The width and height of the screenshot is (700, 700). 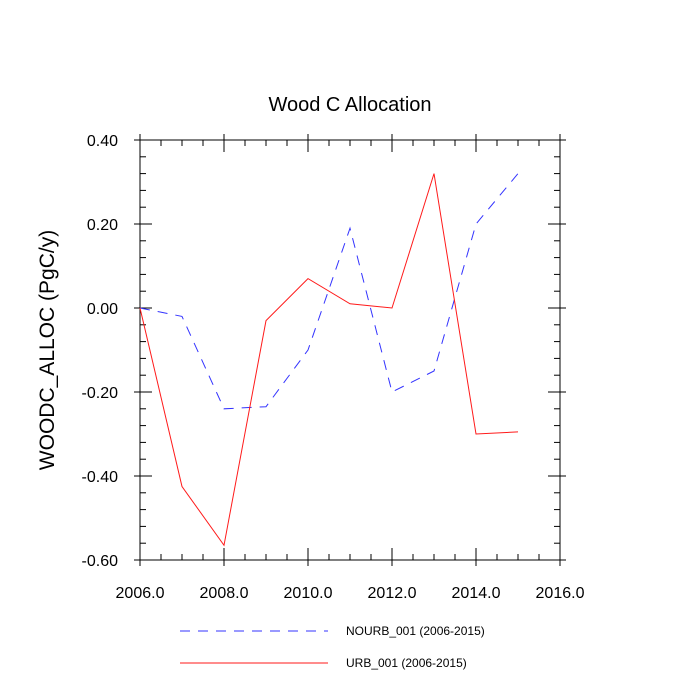 What do you see at coordinates (332, 647) in the screenshot?
I see `legend: NOURB_001 (2006-2015) URB_001 (2006-2015)` at bounding box center [332, 647].